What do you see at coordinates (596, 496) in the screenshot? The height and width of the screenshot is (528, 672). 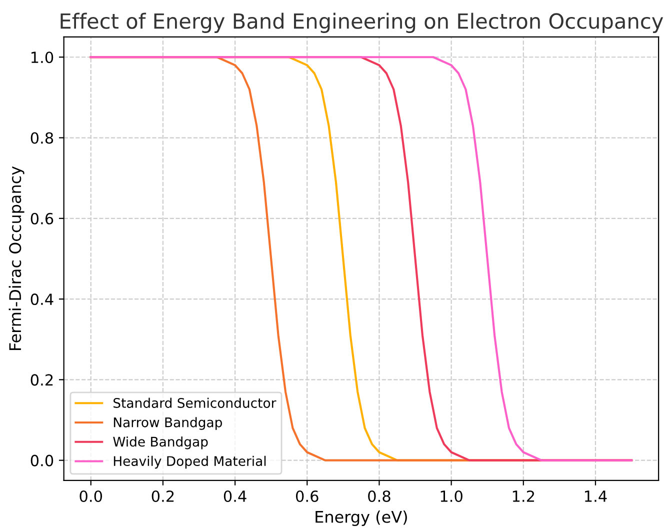 I see `x-tick-label: 1.4` at bounding box center [596, 496].